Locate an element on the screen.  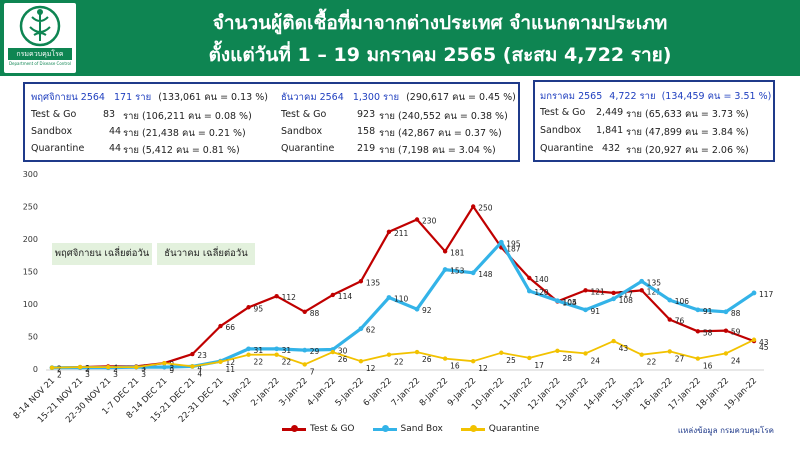
dec-row-detail: ราย (42,867 คน = 0.37 %) is located at coordinates (440, 133).